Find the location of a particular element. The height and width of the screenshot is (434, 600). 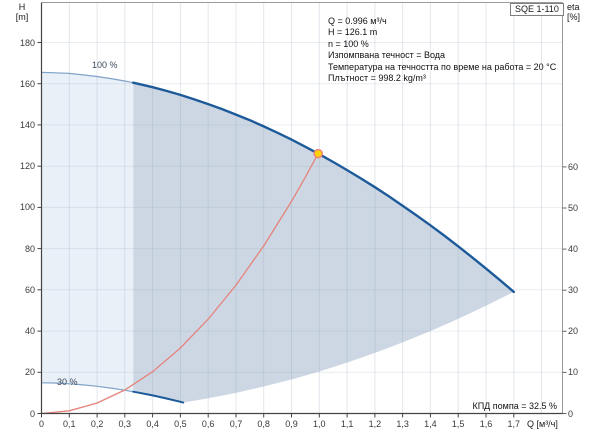

pump-model-badge: SQE 1-110 is located at coordinates (537, 9).